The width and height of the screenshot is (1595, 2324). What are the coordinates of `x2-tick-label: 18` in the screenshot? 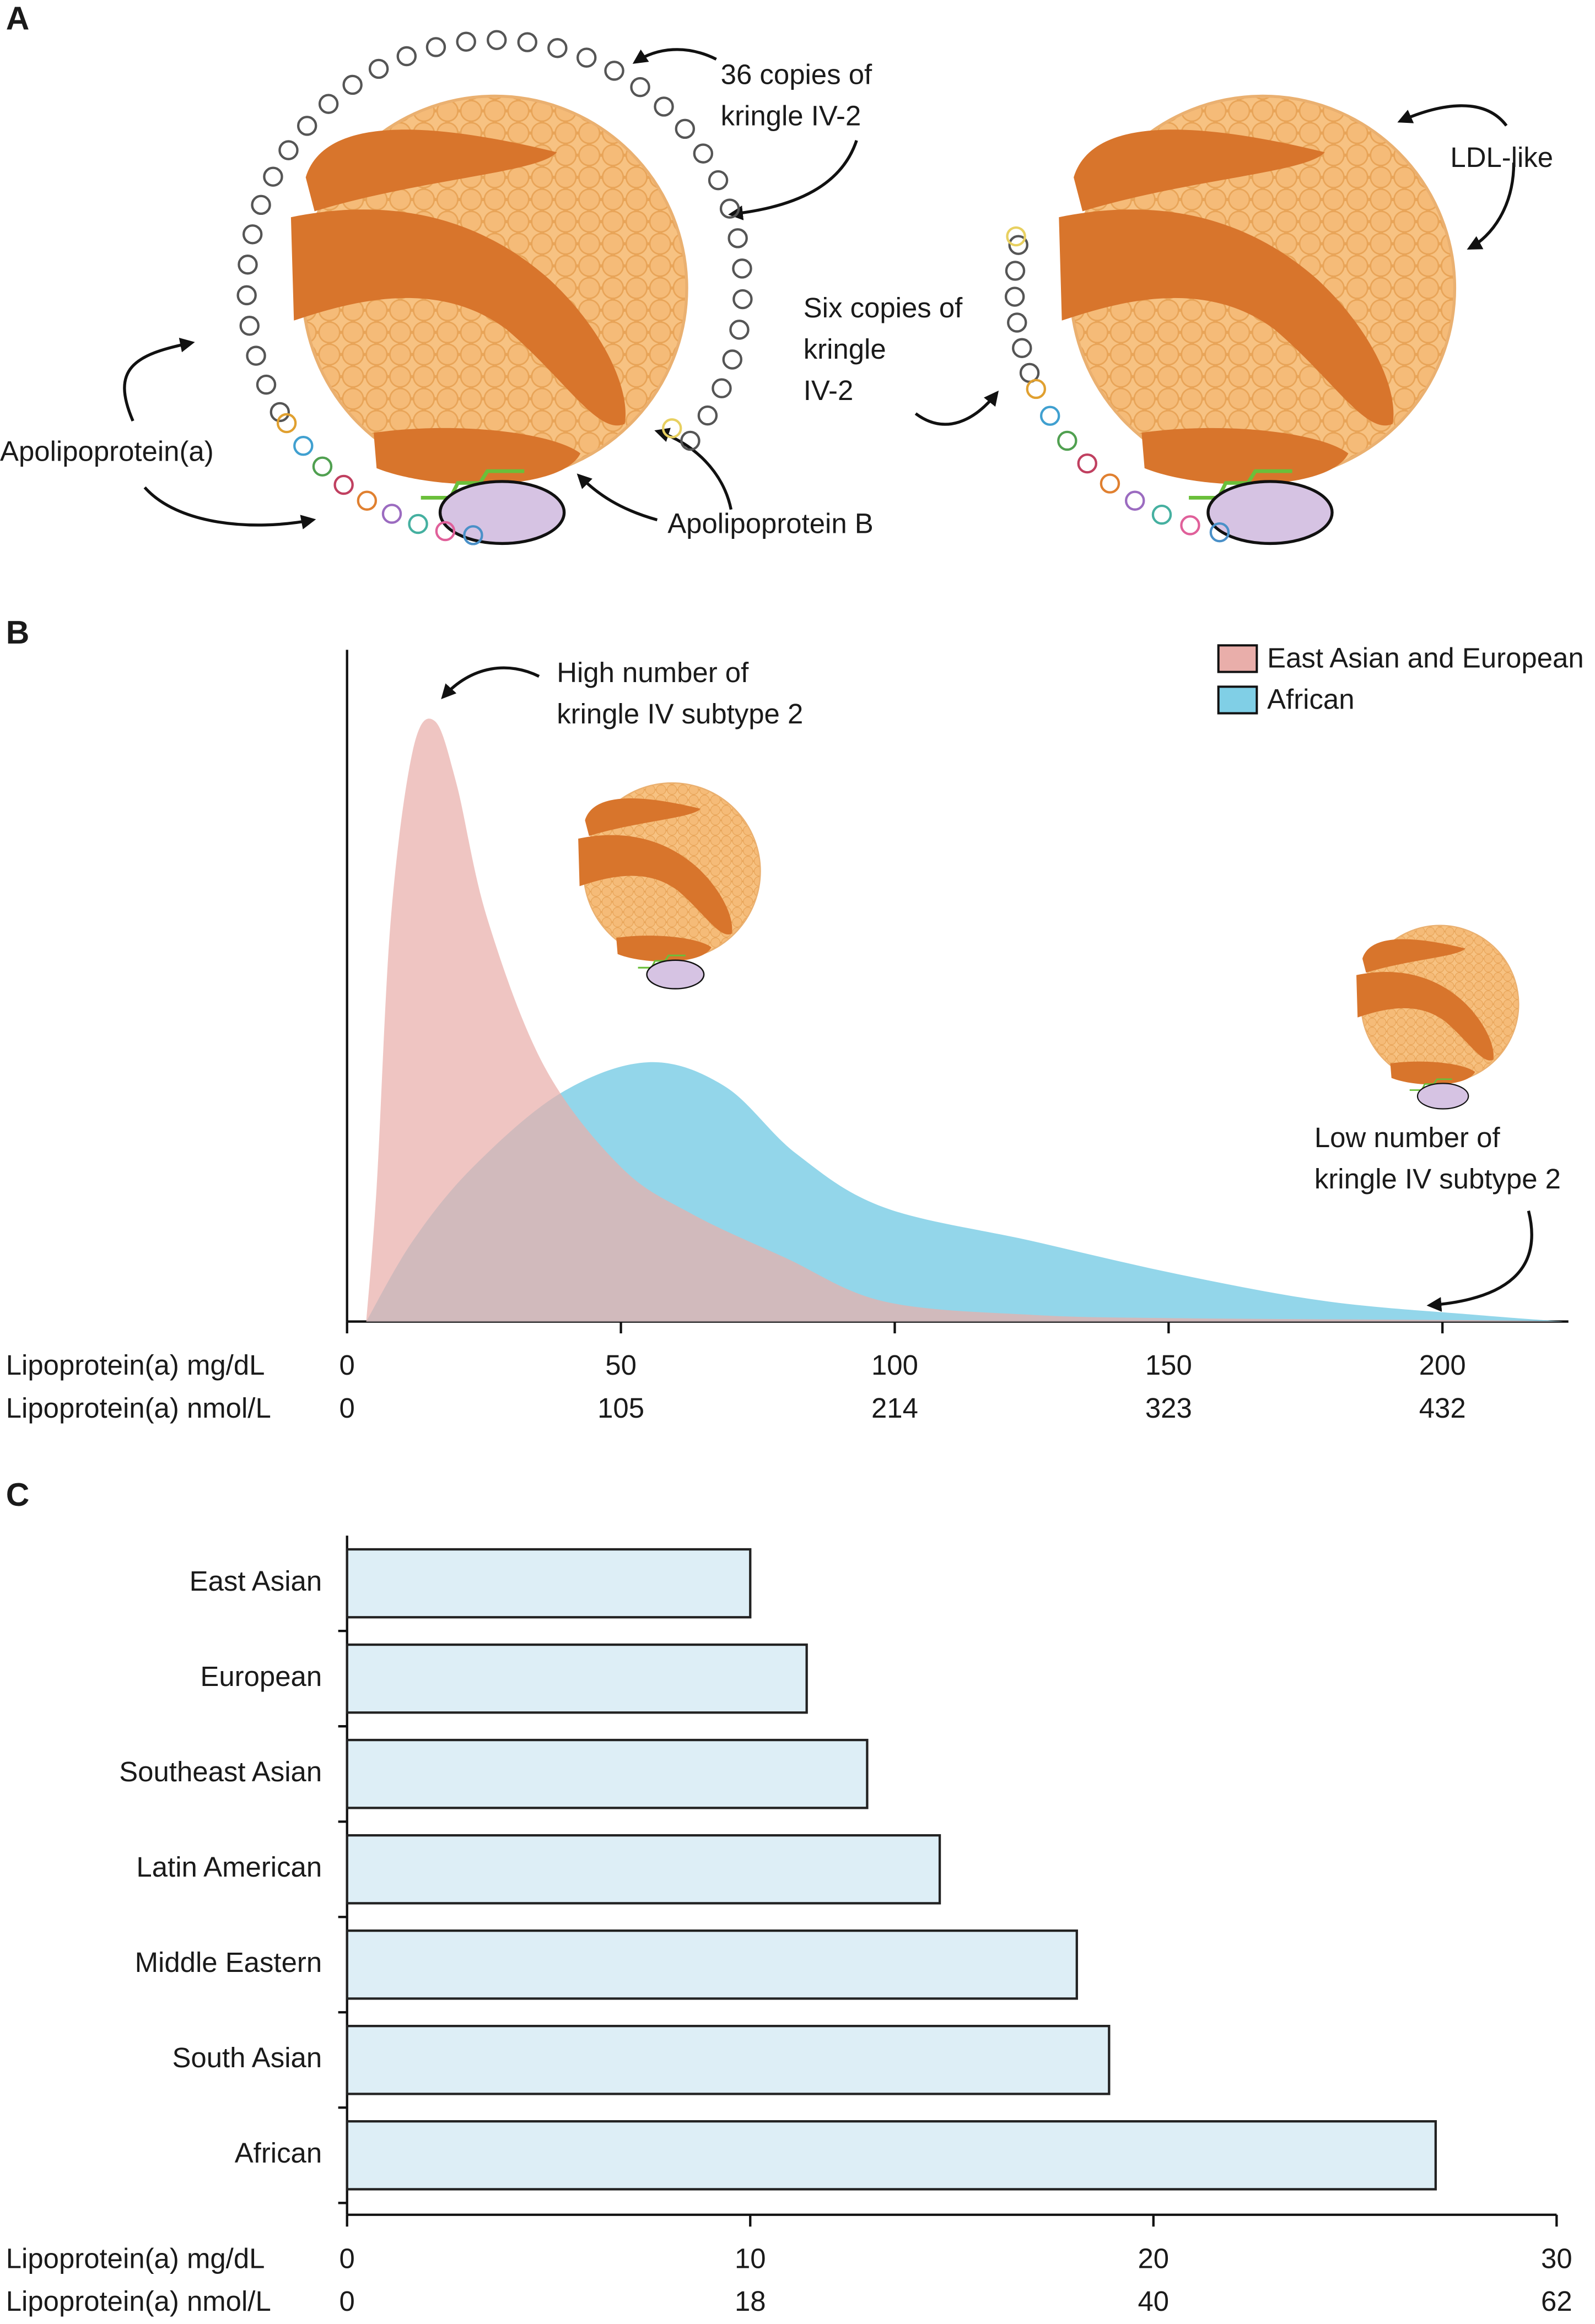 It's located at (750, 2301).